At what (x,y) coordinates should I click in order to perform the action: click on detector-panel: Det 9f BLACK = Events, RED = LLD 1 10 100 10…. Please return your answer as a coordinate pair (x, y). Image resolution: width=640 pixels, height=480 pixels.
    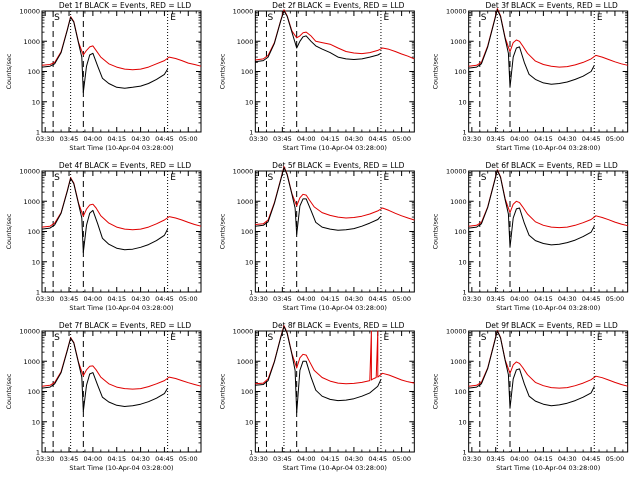
    Looking at the image, I should click on (530, 396).